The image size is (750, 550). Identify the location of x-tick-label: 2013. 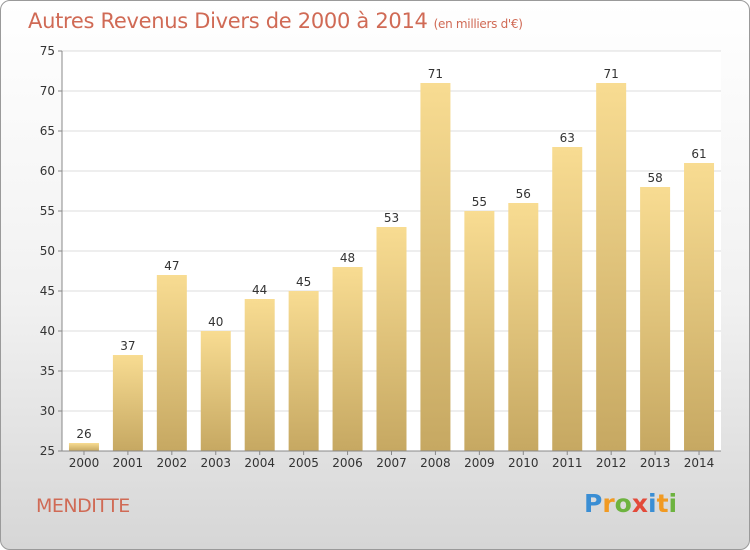
(655, 463).